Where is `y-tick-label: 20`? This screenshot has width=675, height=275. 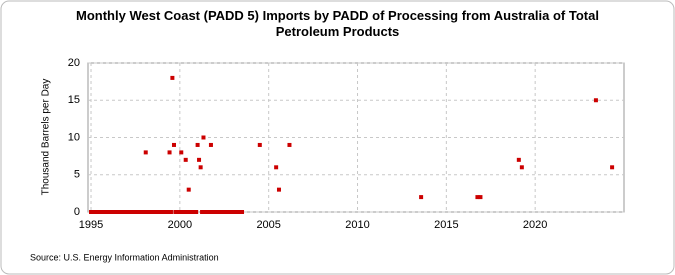 y-tick-label: 20 is located at coordinates (74, 63).